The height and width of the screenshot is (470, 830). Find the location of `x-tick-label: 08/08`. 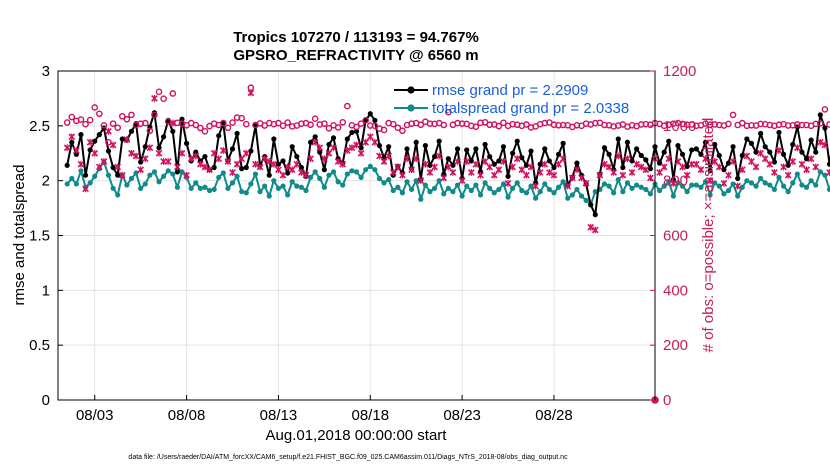

x-tick-label: 08/08 is located at coordinates (187, 415).